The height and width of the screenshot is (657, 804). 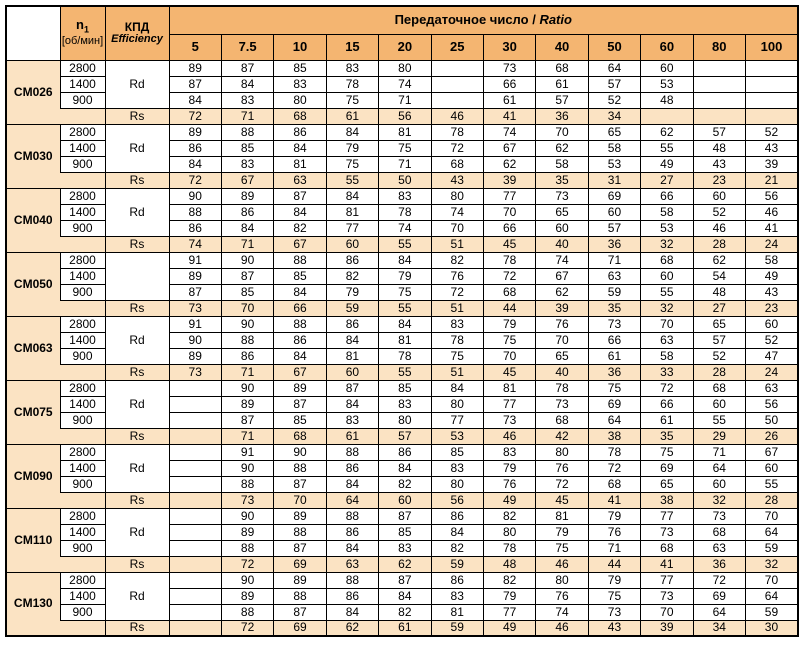 I want to click on rd-row-CM090-1400: 1400 90 88 86 84 83 79 76 72 69 64 60, so click(x=402, y=468).